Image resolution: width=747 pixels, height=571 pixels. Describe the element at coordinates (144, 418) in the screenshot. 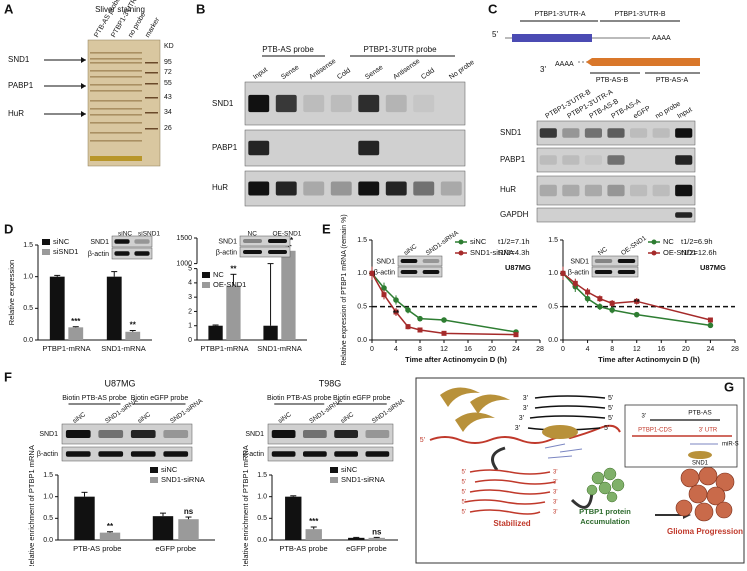

I see `lane-label: siNC` at that location.